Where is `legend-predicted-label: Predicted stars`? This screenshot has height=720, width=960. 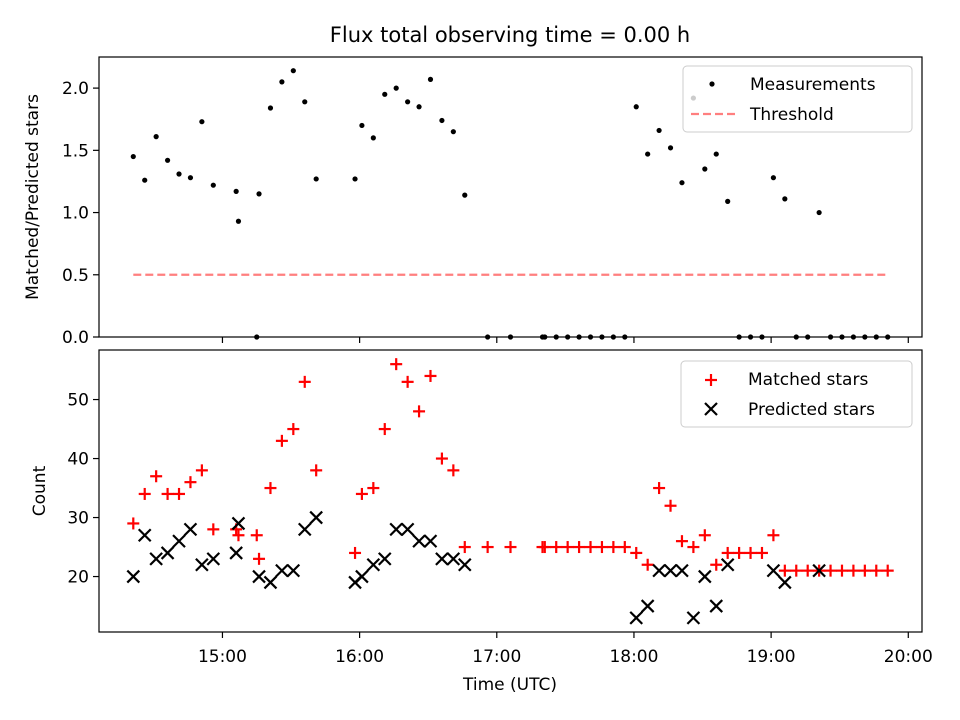 legend-predicted-label: Predicted stars is located at coordinates (811, 410).